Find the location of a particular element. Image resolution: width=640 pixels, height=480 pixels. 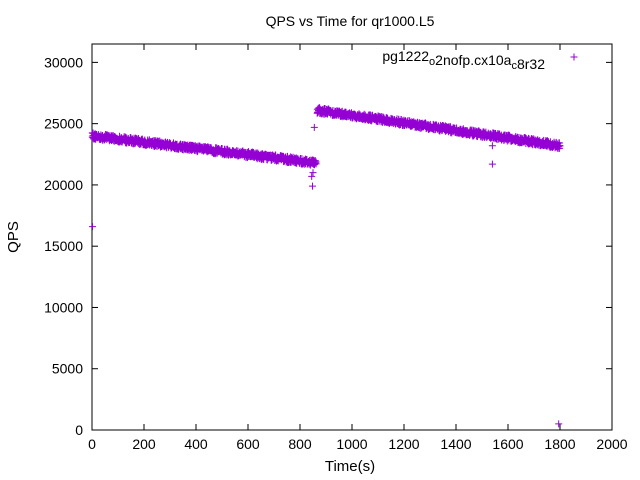

chart-title: QPS vs Time for qr1000.L5 is located at coordinates (350, 21).